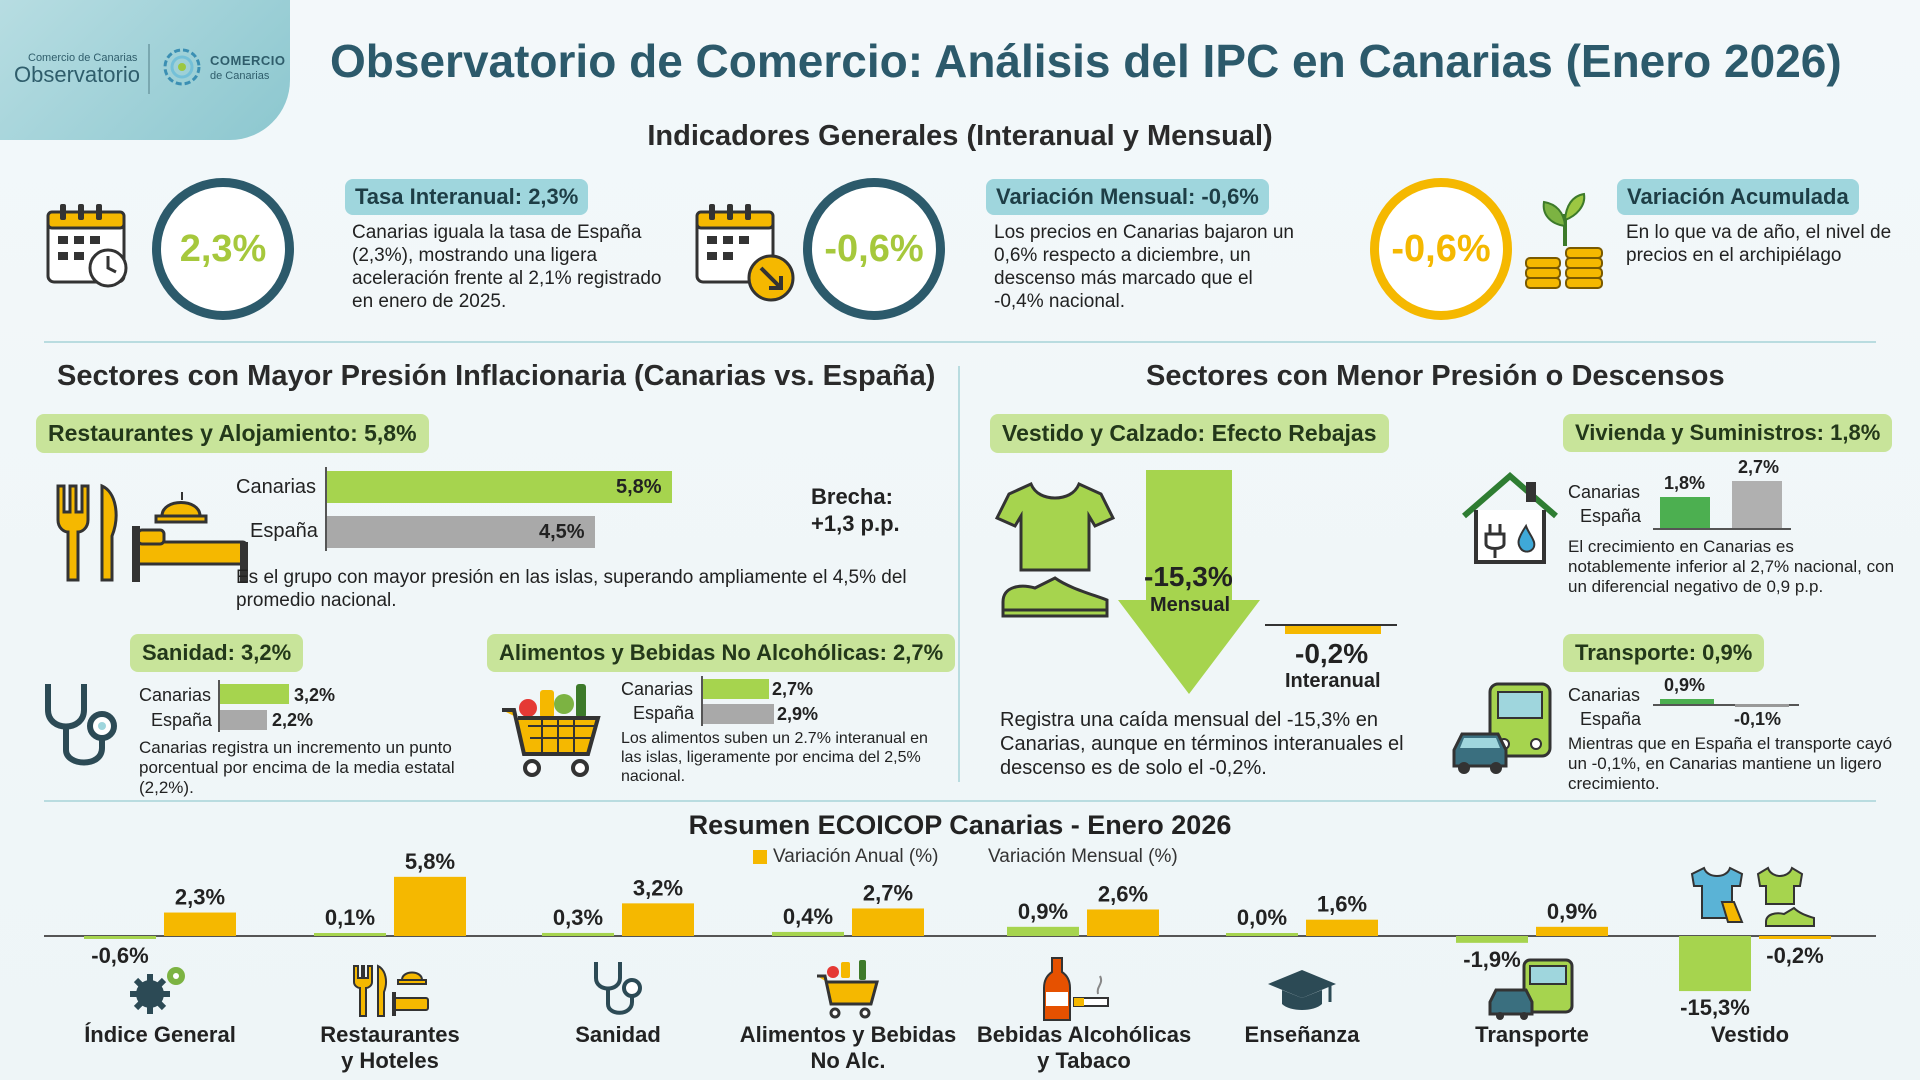 This screenshot has height=1080, width=1920. I want to click on label-monthly-3: 0,4%, so click(808, 916).